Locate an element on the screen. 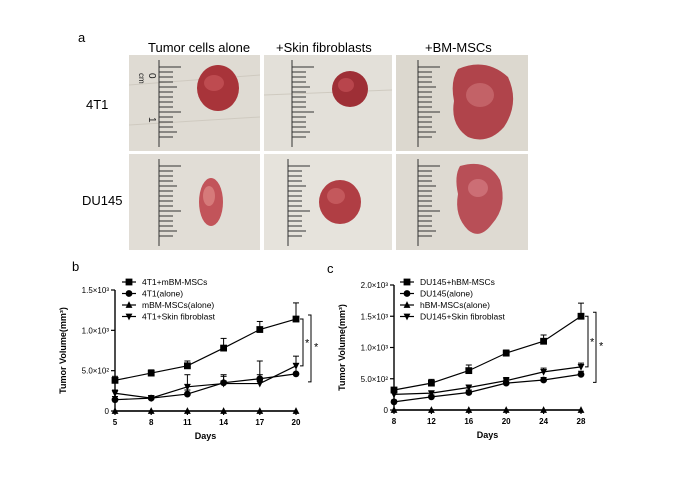  legend-label: 4T1(alone) is located at coordinates (162, 294).